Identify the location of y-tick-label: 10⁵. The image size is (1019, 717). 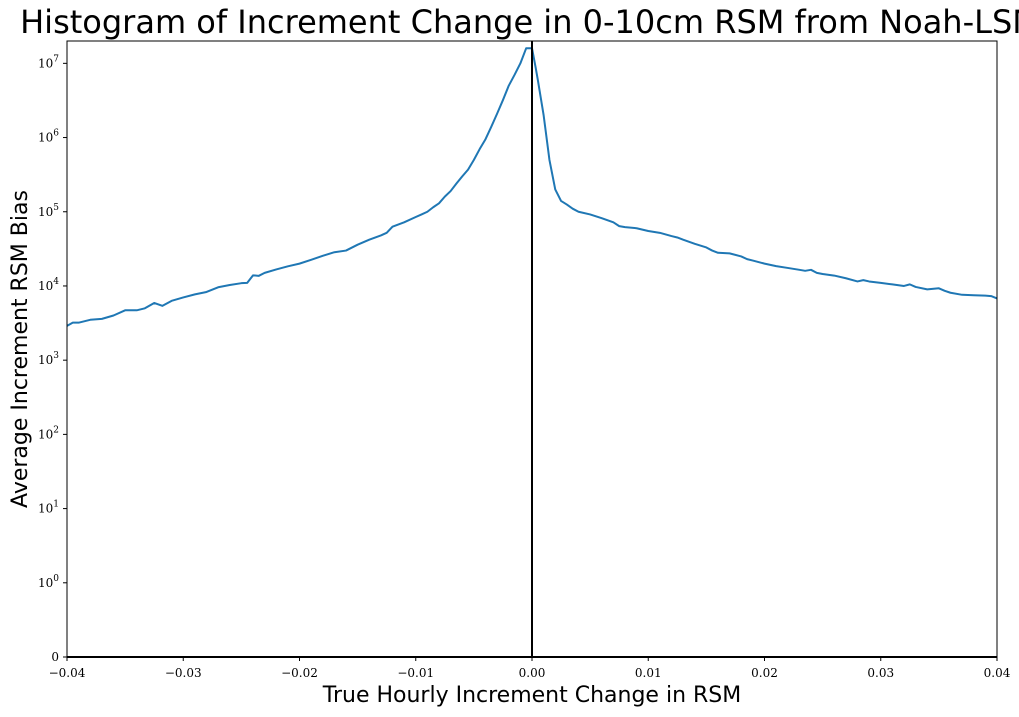
(48, 211).